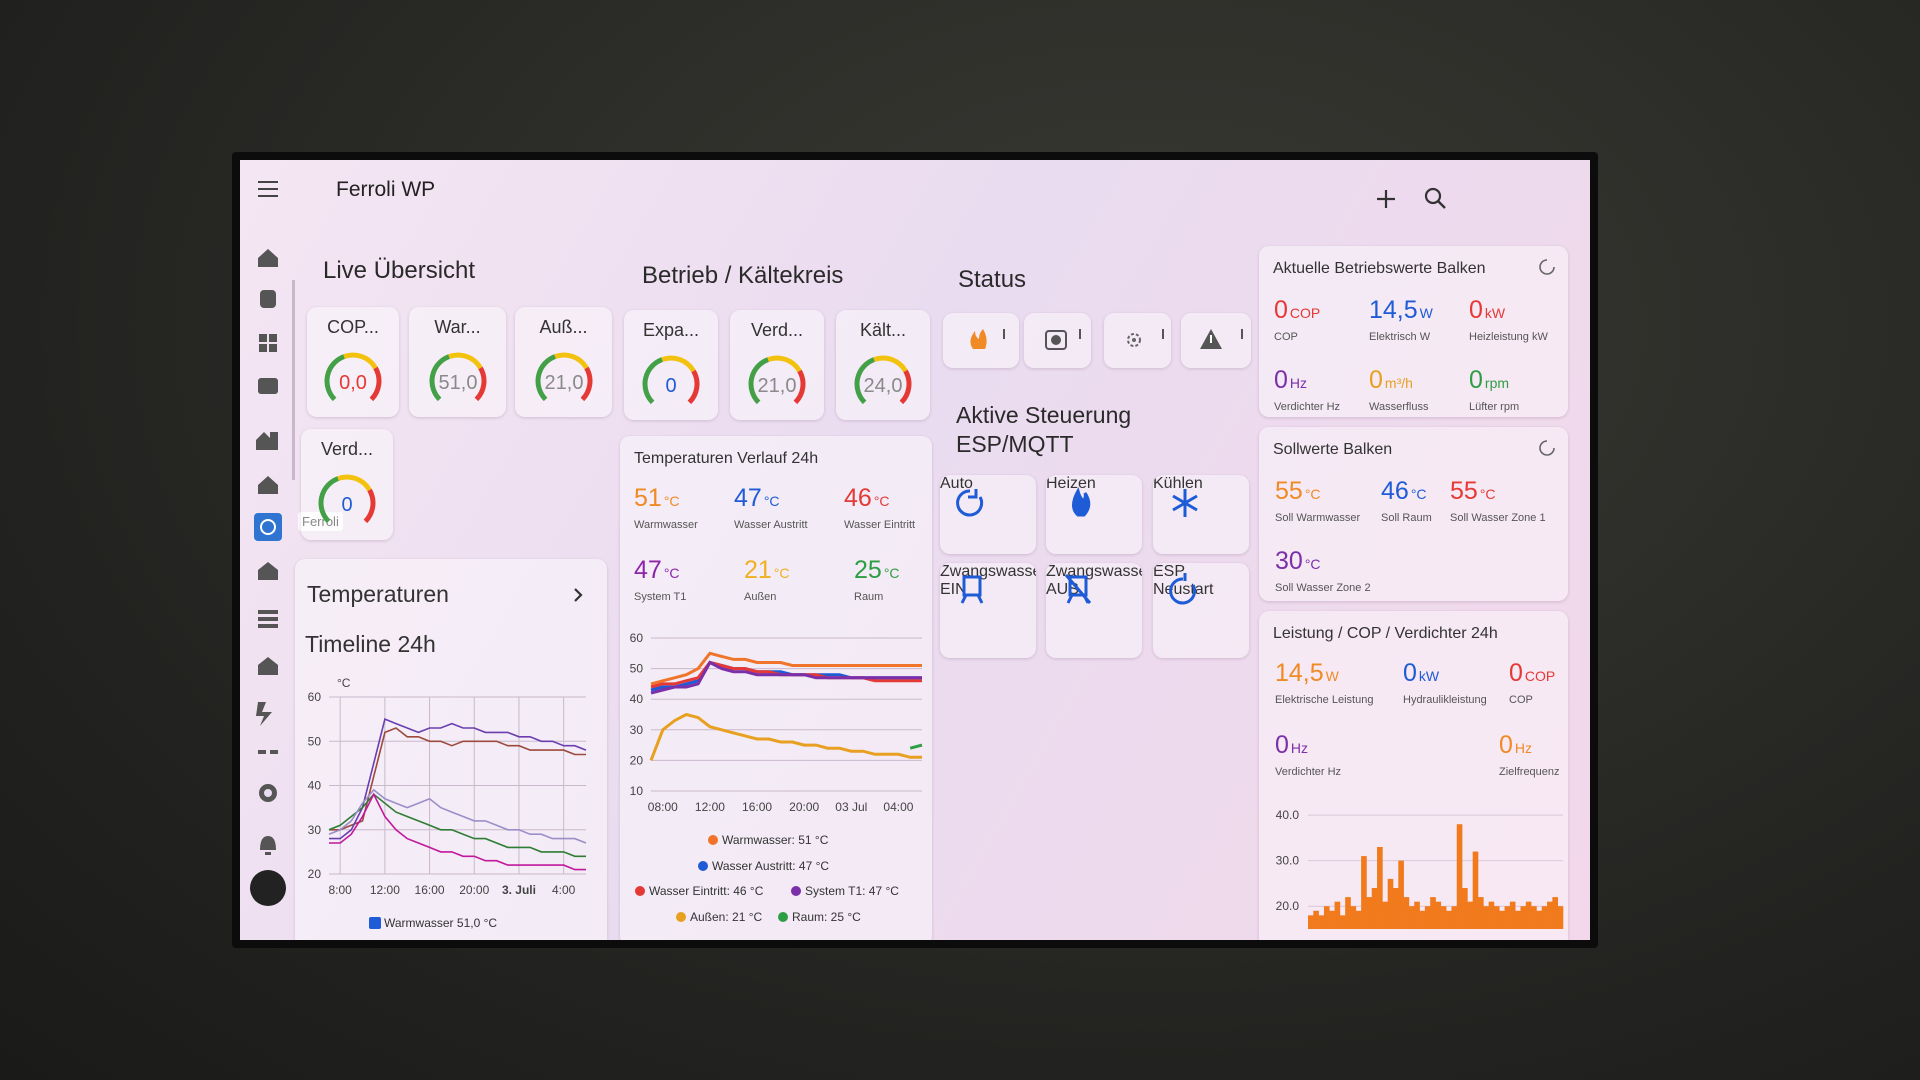 The width and height of the screenshot is (1920, 1080). What do you see at coordinates (1094, 610) in the screenshot?
I see `control-button: Zwangswasse AUS` at bounding box center [1094, 610].